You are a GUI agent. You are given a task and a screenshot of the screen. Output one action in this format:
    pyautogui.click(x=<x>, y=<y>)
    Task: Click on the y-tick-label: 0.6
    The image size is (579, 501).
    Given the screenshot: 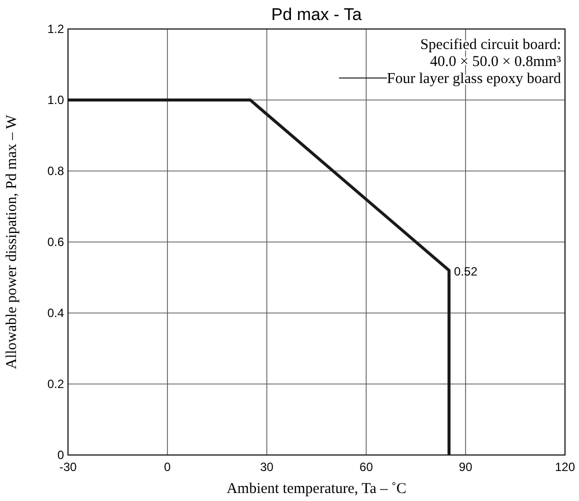 What is the action you would take?
    pyautogui.click(x=55, y=242)
    